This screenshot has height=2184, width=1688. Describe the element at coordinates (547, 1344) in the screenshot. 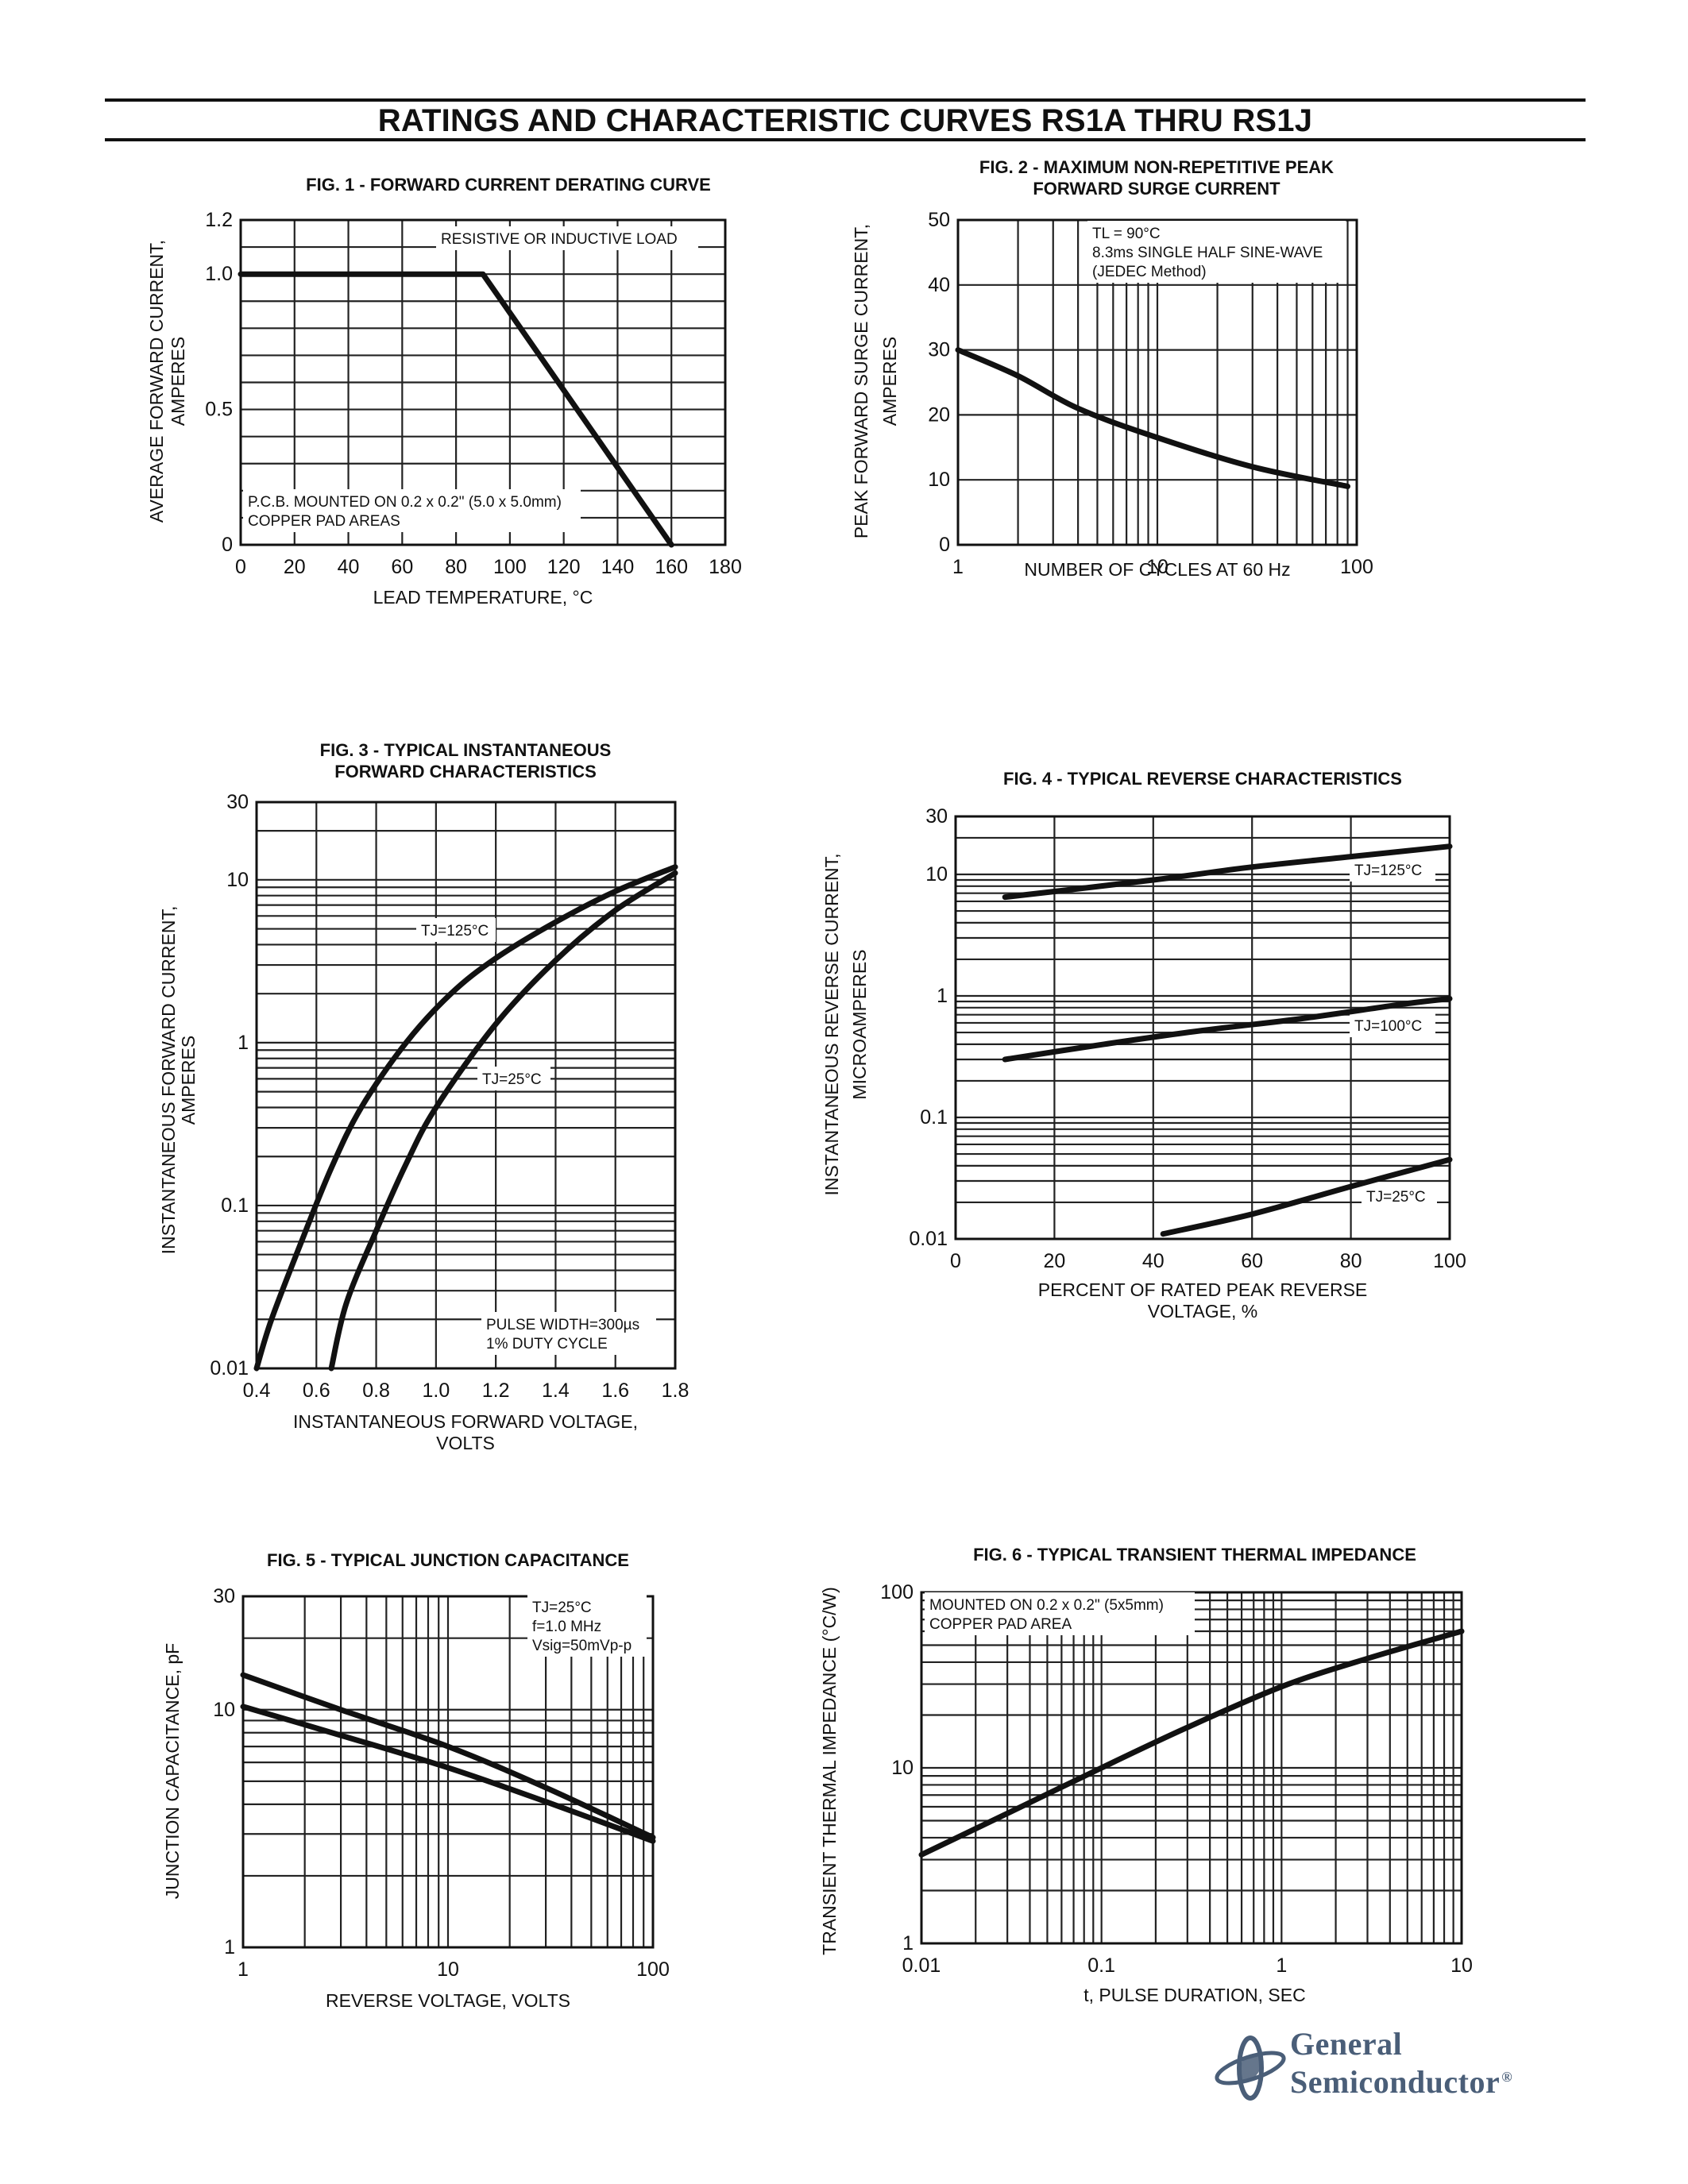

I see `fig3-annotation-text: 1% DUTY CYCLE` at that location.